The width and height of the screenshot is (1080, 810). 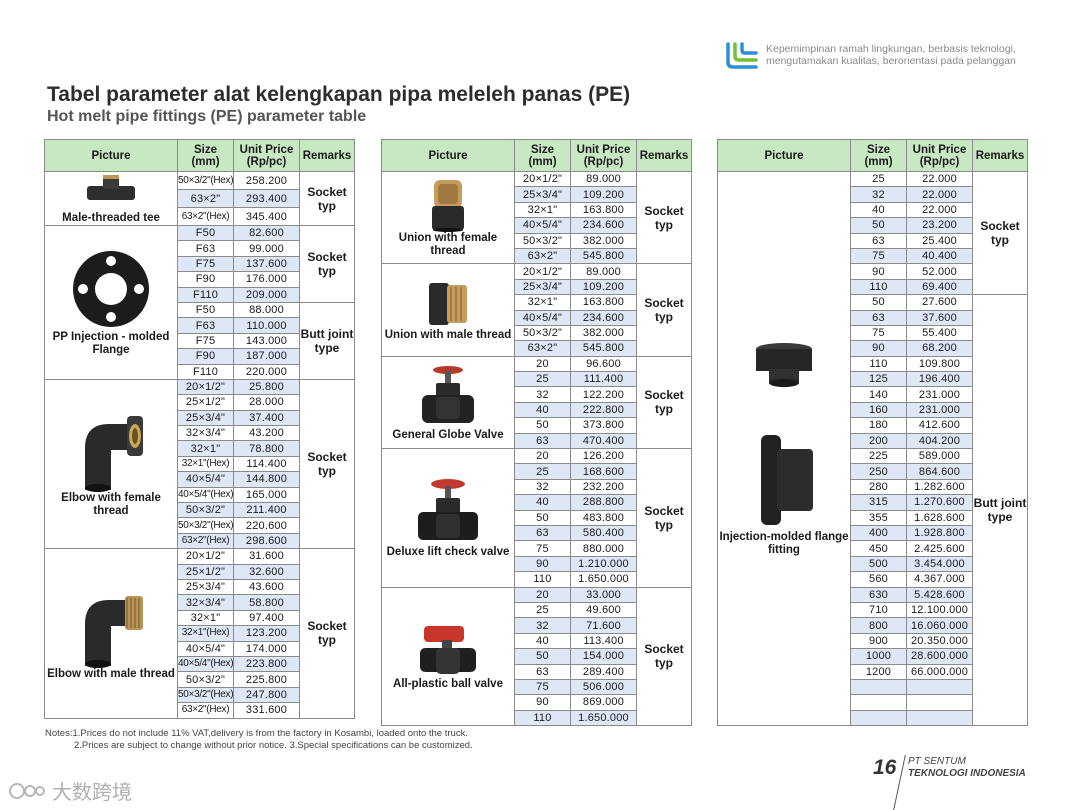 What do you see at coordinates (603, 271) in the screenshot?
I see `price-cell: 89.000` at bounding box center [603, 271].